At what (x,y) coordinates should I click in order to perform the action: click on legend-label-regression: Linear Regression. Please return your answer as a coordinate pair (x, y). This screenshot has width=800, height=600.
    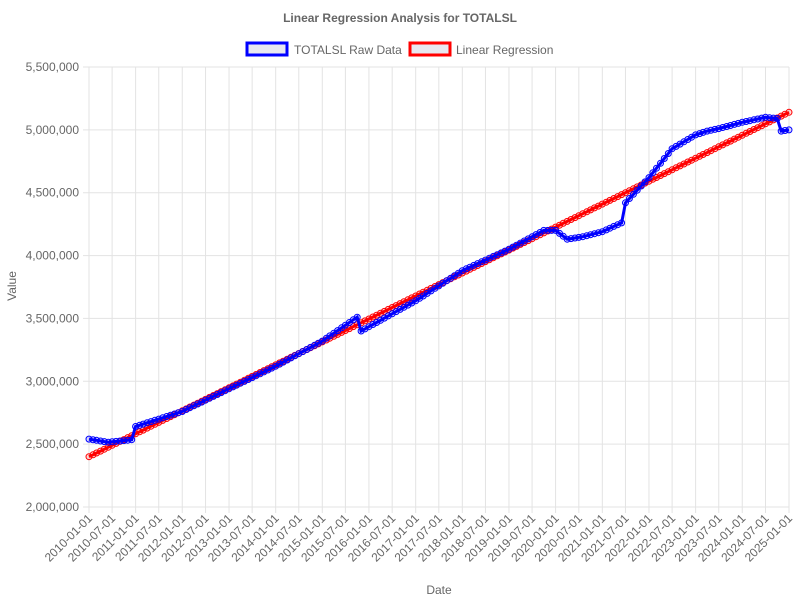
    Looking at the image, I should click on (504, 50).